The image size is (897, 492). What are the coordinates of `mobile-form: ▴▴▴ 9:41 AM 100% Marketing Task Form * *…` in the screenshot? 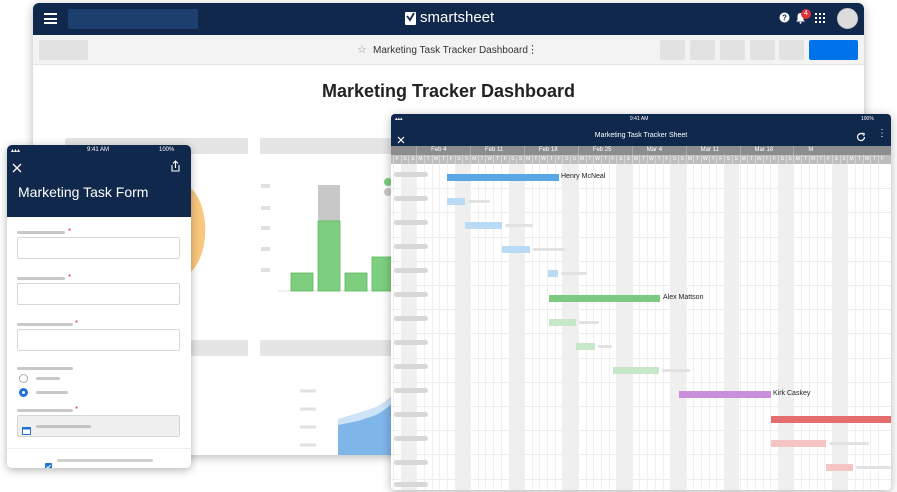 It's located at (99, 306).